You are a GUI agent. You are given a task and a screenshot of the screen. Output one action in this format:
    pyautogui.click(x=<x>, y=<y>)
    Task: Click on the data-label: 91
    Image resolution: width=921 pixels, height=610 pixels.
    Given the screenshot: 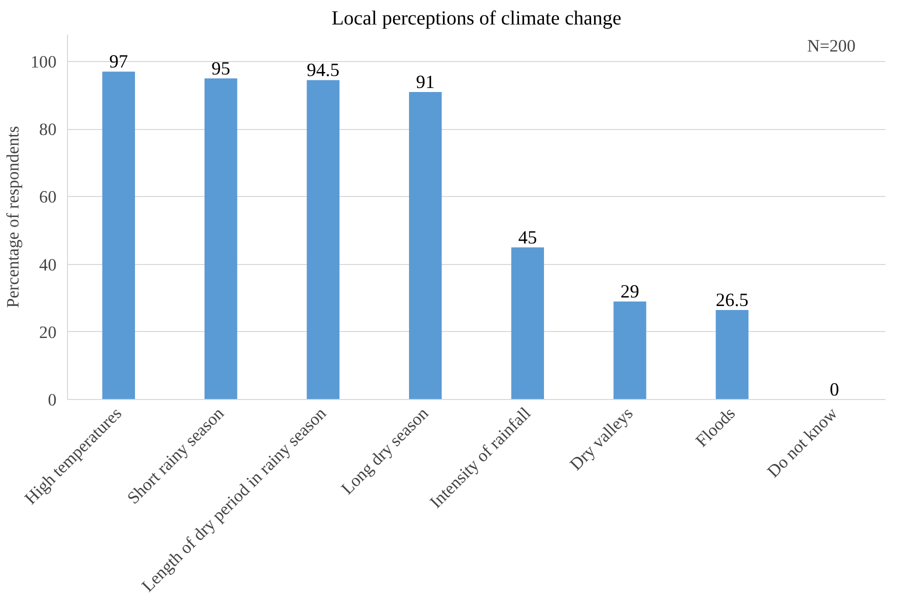 What is the action you would take?
    pyautogui.click(x=425, y=82)
    